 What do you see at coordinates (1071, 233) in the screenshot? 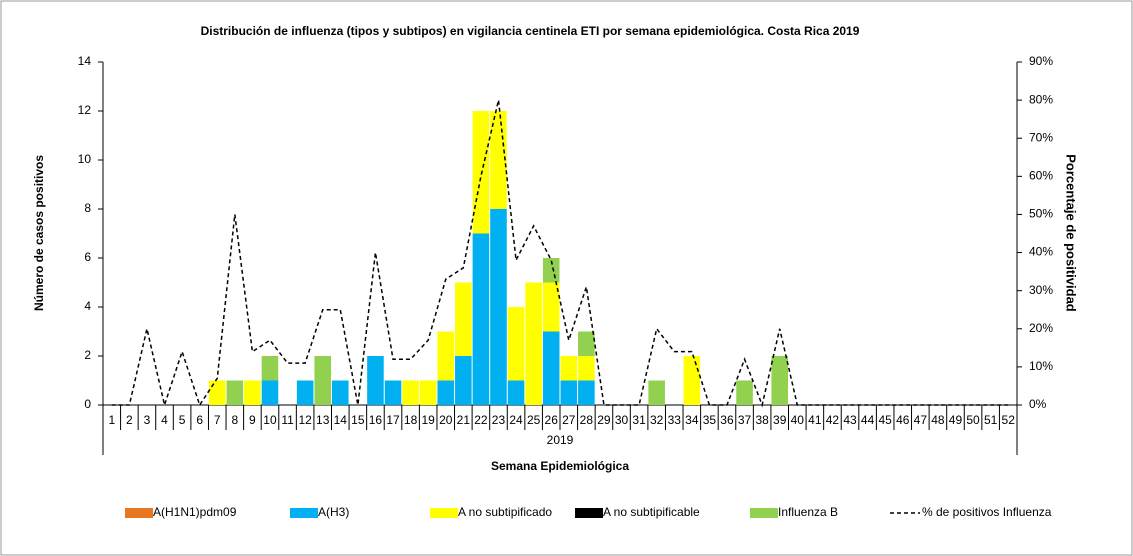
I see `y2-axis-label: Porcentaje de positividad` at bounding box center [1071, 233].